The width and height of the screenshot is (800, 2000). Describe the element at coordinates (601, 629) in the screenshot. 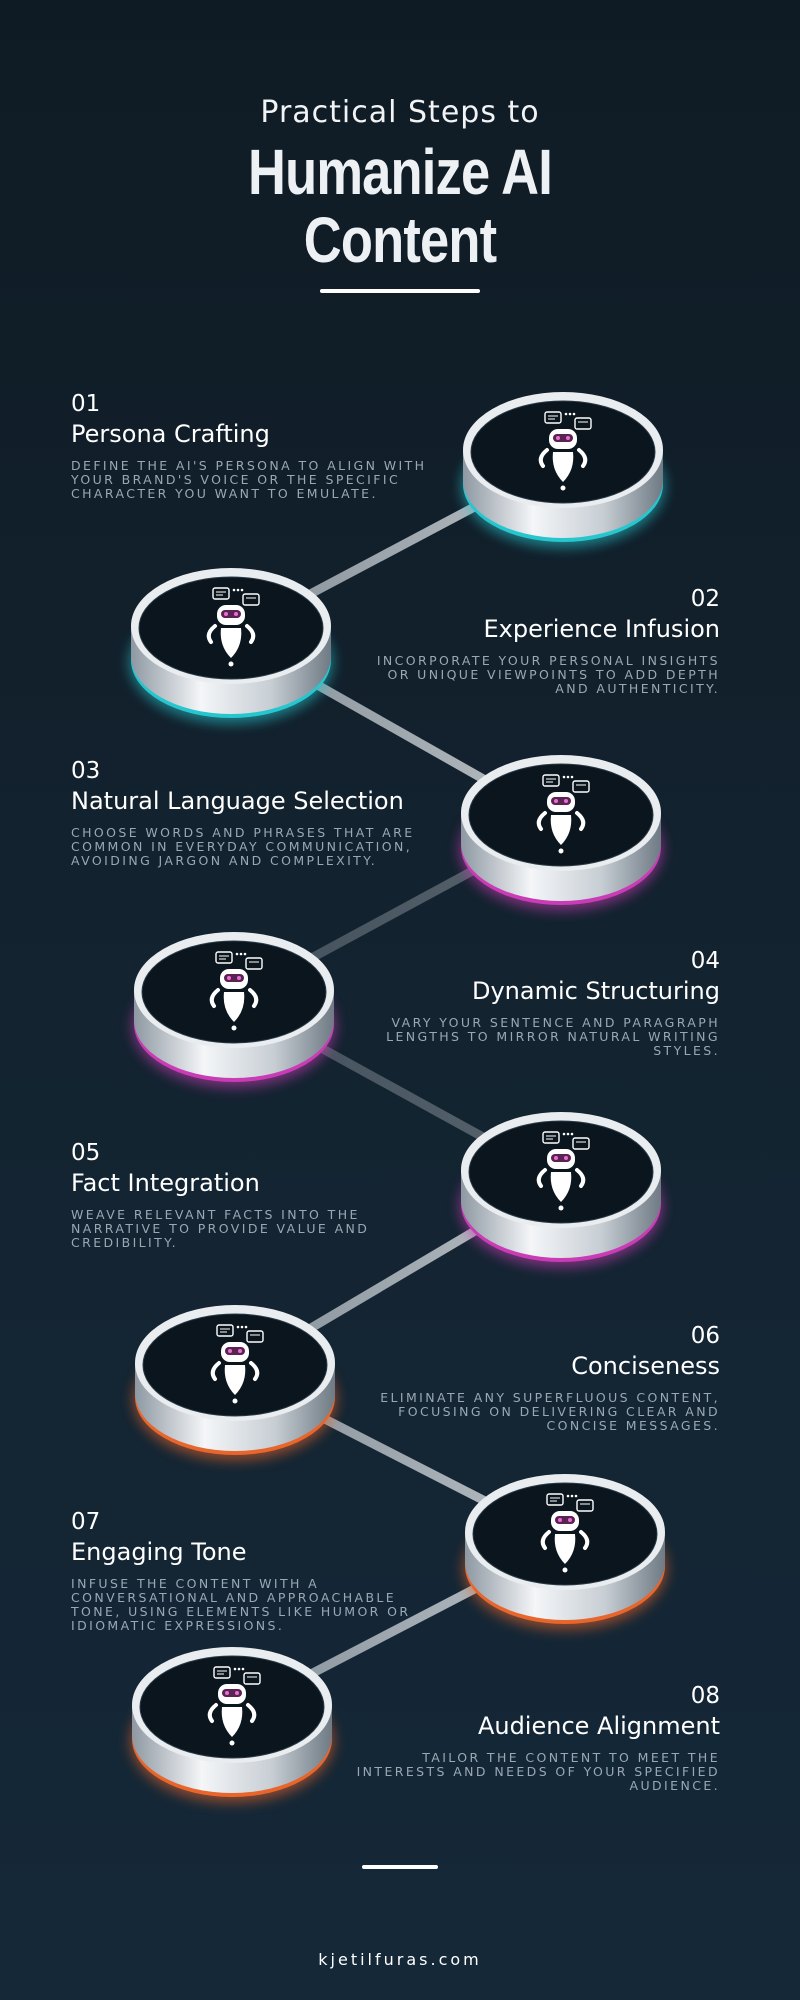

I see `step-title: Experience Infusion` at that location.